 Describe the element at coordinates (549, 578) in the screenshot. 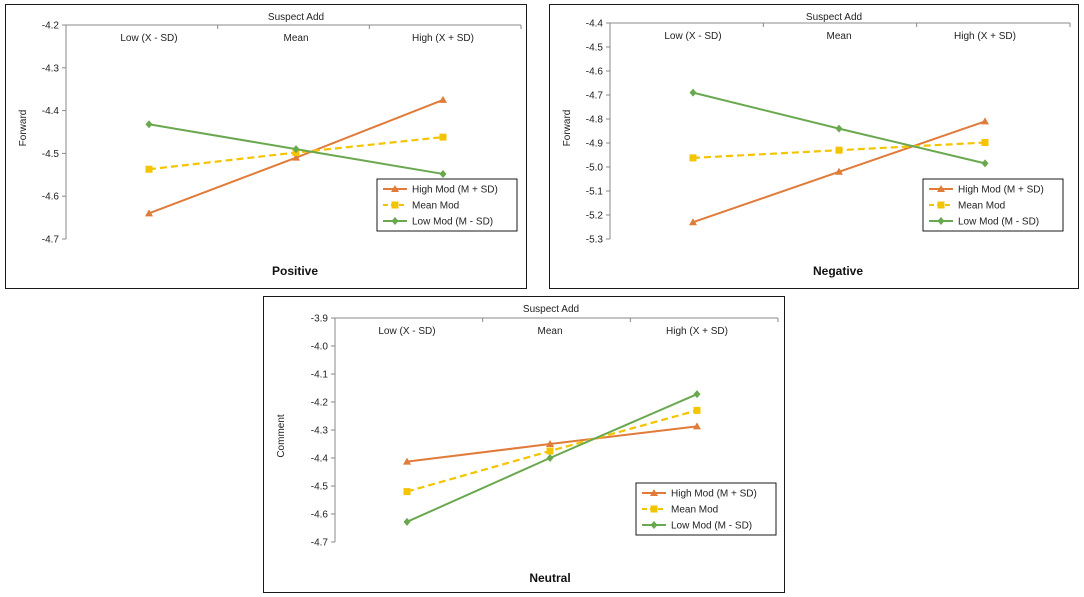

I see `chart-title: Neutral` at that location.